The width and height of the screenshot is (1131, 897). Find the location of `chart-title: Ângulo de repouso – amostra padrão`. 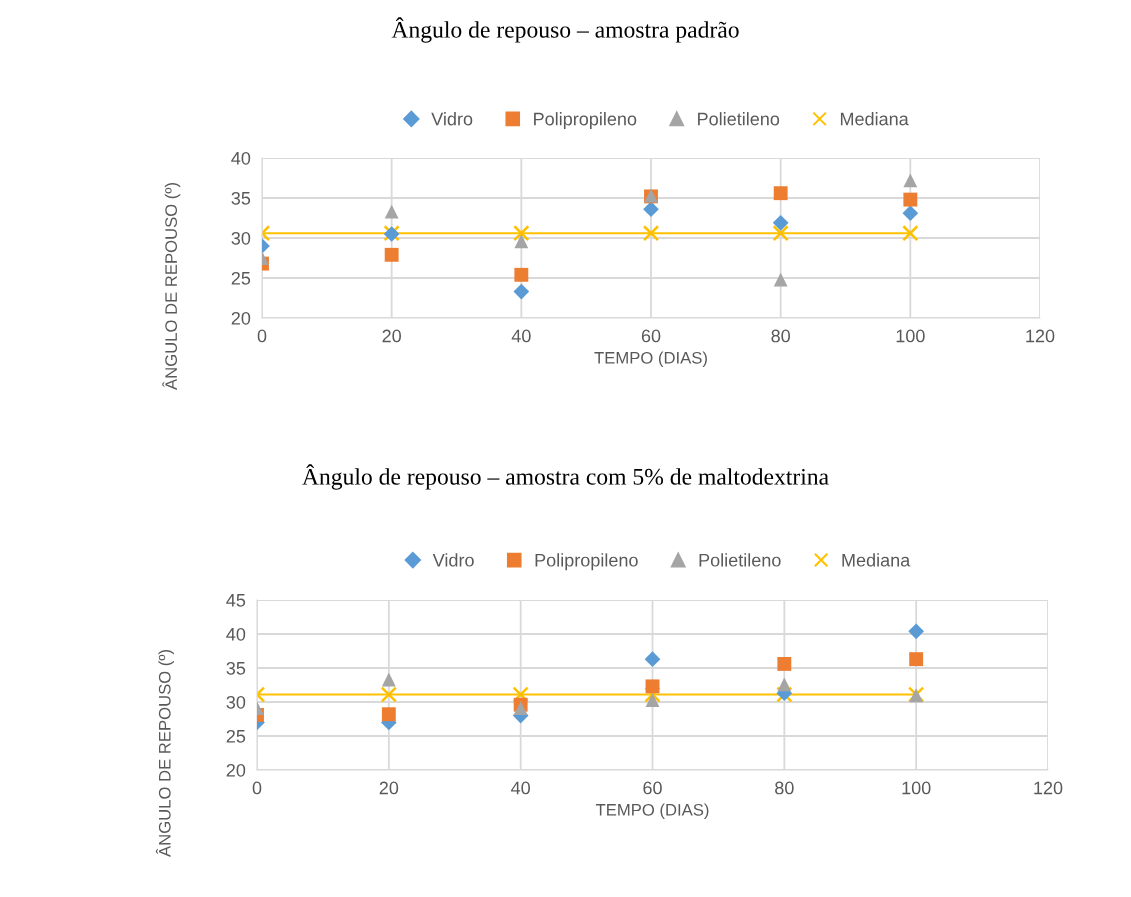

chart-title: Ângulo de repouso – amostra padrão is located at coordinates (565, 30).